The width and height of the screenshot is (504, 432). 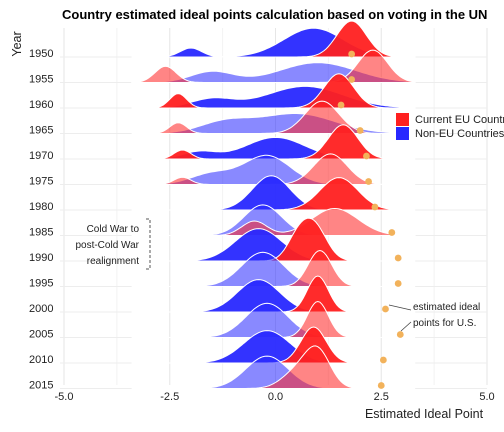 I want to click on legend-label-eu: Current EU Countries, so click(x=459, y=120).